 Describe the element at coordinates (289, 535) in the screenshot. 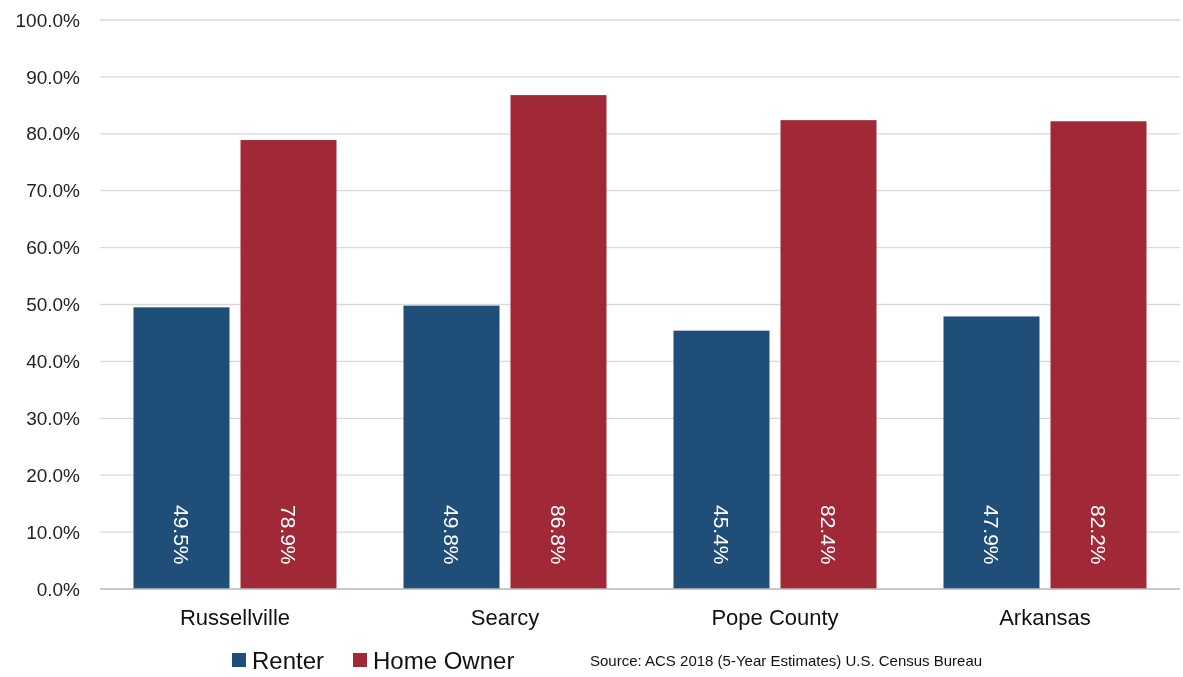

I see `data-label: 78.9%` at that location.